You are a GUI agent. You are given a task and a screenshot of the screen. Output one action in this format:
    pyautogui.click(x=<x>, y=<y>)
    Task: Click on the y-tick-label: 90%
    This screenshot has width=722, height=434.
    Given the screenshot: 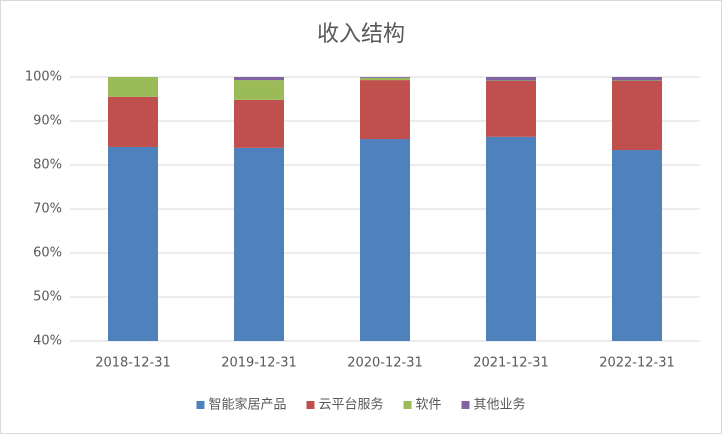 What is the action you would take?
    pyautogui.click(x=47, y=121)
    